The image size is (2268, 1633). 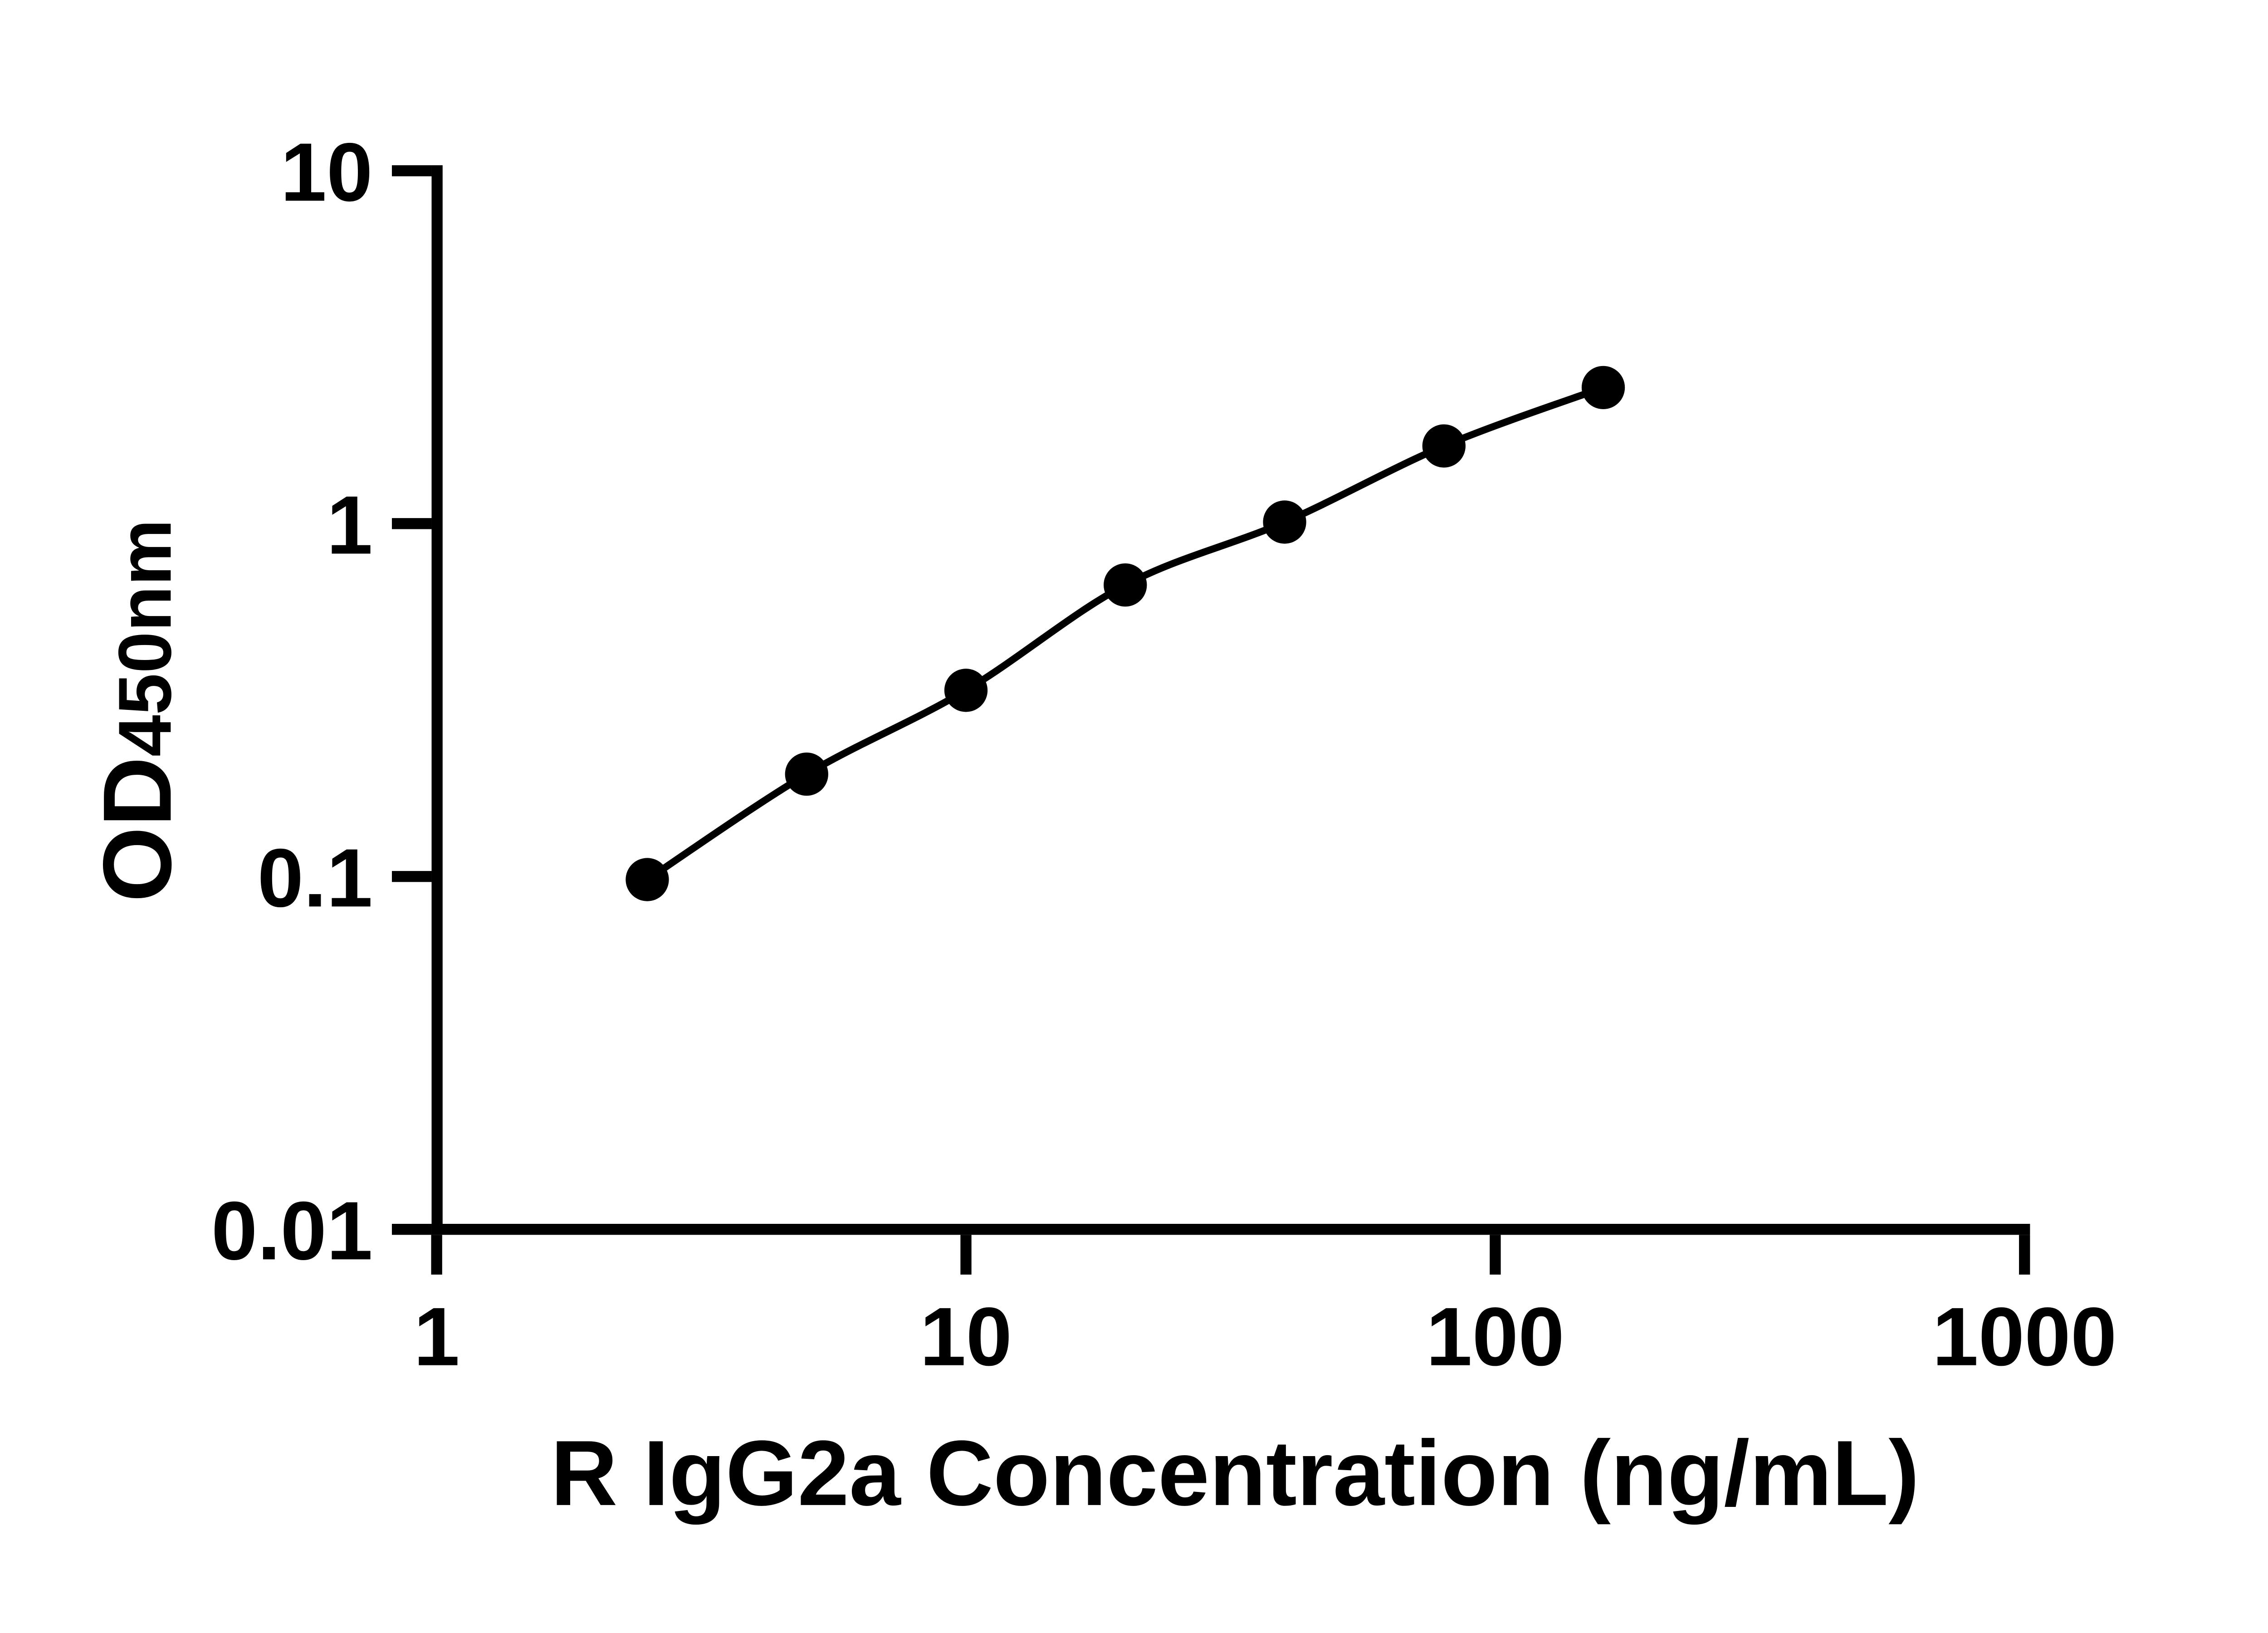 I want to click on y-tick-label: 0.1, so click(x=316, y=877).